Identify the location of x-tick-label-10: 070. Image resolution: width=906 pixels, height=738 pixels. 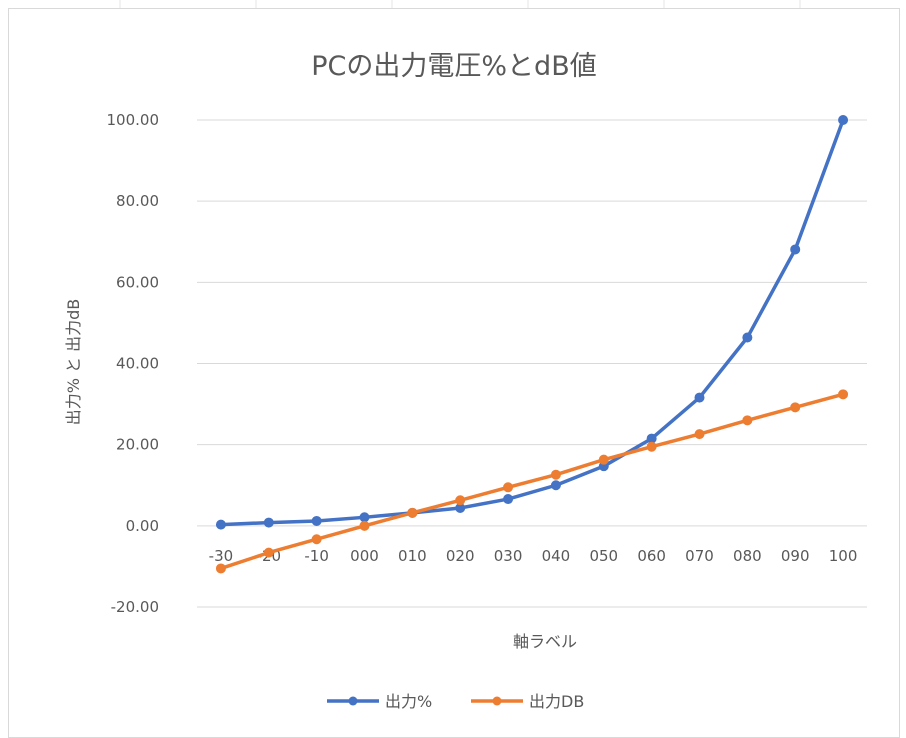
(699, 556).